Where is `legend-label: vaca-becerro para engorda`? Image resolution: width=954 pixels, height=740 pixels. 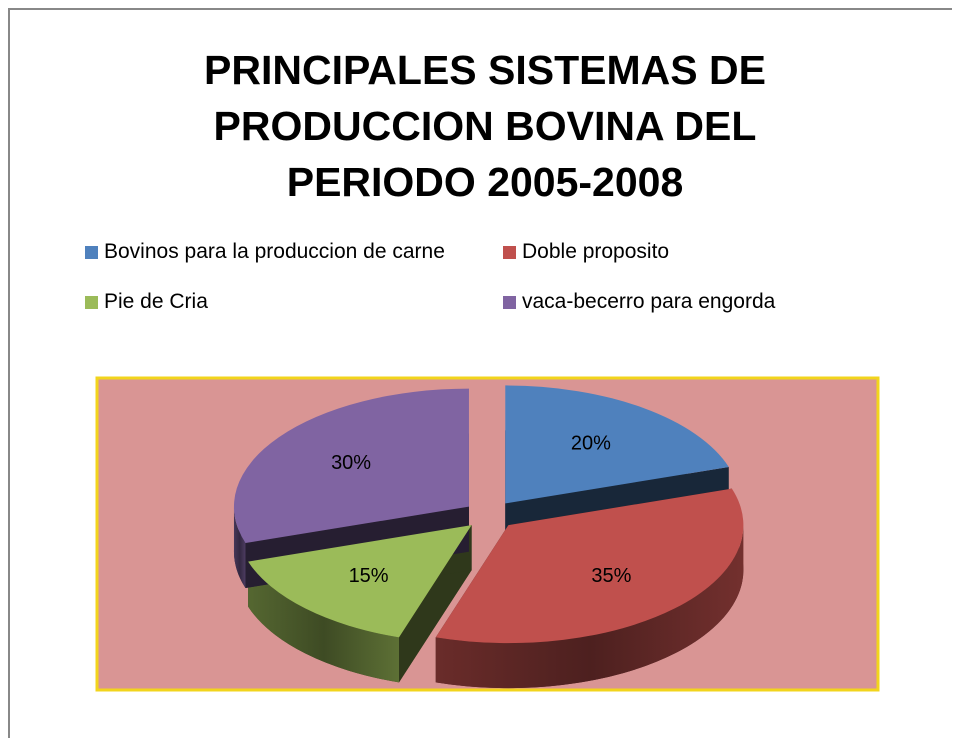 legend-label: vaca-becerro para engorda is located at coordinates (649, 301).